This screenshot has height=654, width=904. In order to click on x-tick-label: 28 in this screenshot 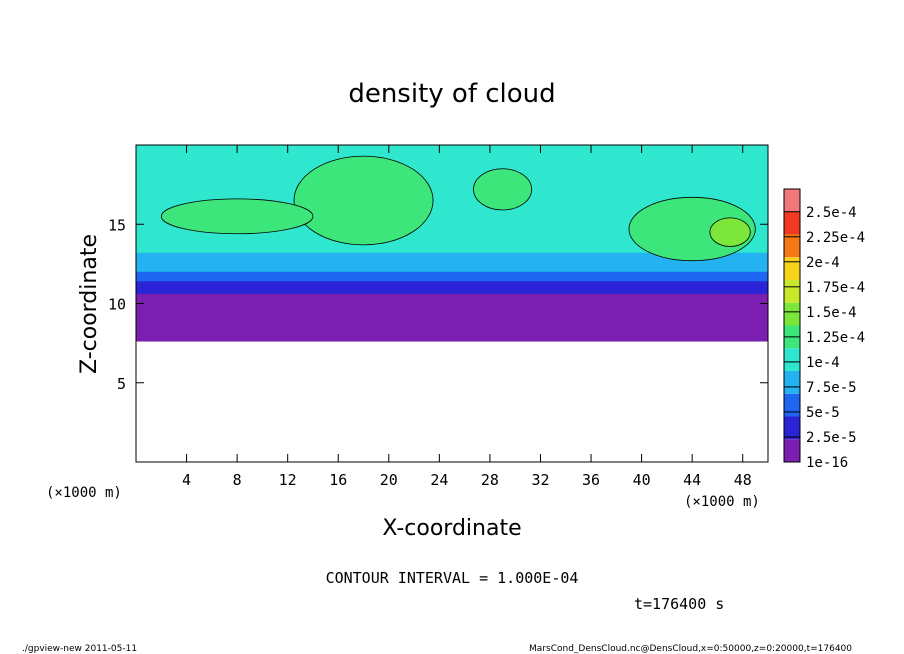, I will do `click(490, 480)`.